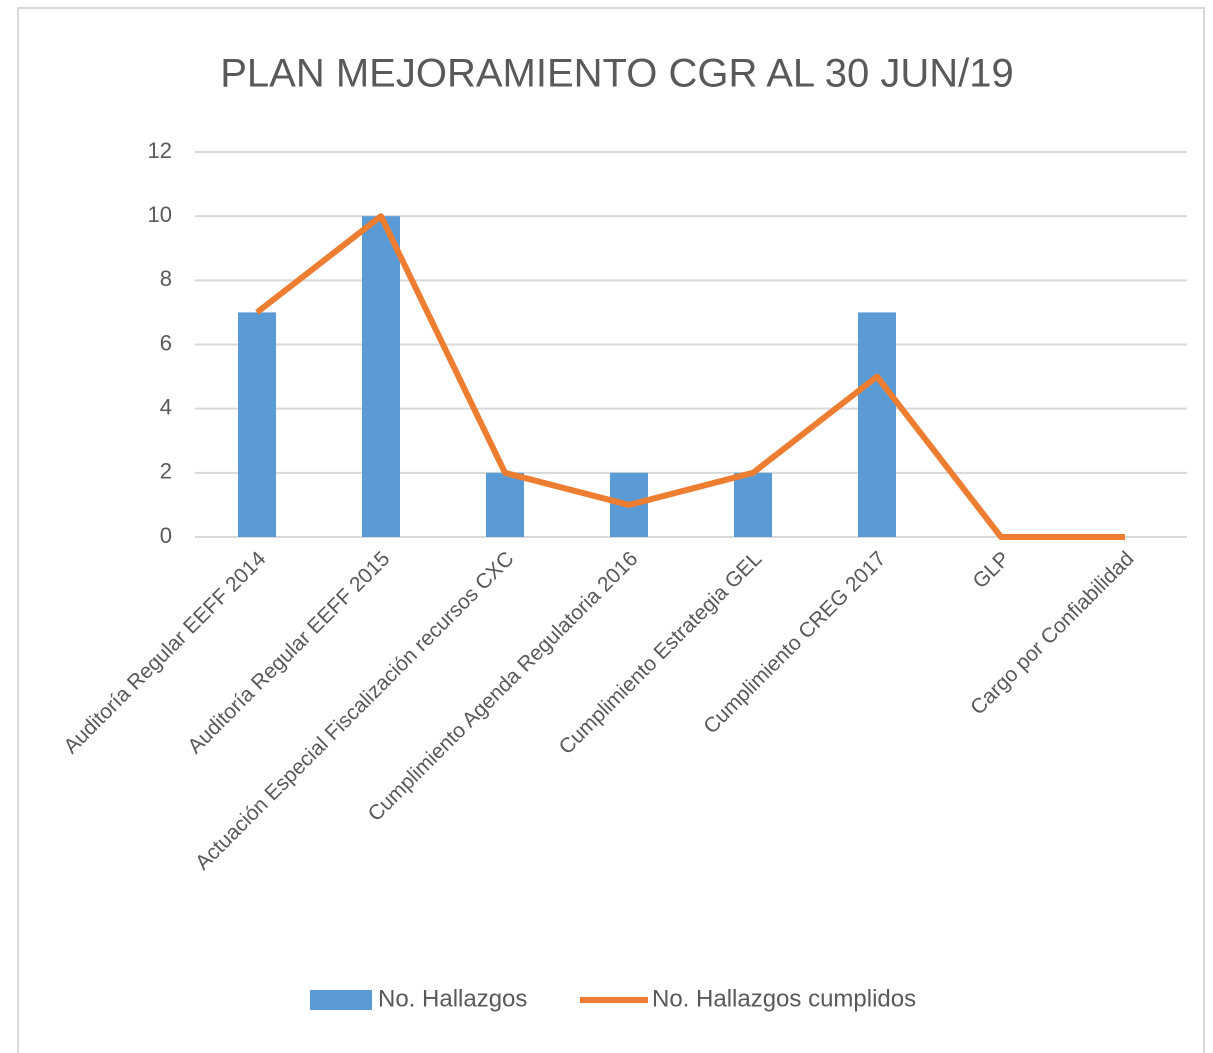  Describe the element at coordinates (341, 1000) in the screenshot. I see `legend-swatch` at that location.